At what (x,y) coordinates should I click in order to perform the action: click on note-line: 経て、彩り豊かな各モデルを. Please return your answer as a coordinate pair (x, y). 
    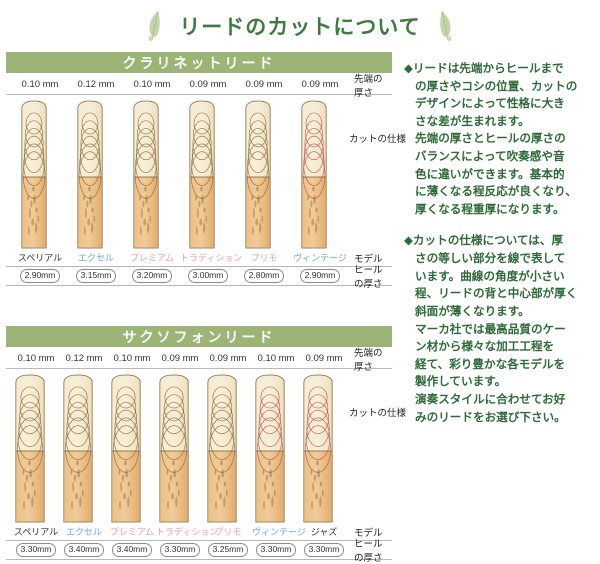
    Looking at the image, I should click on (490, 364).